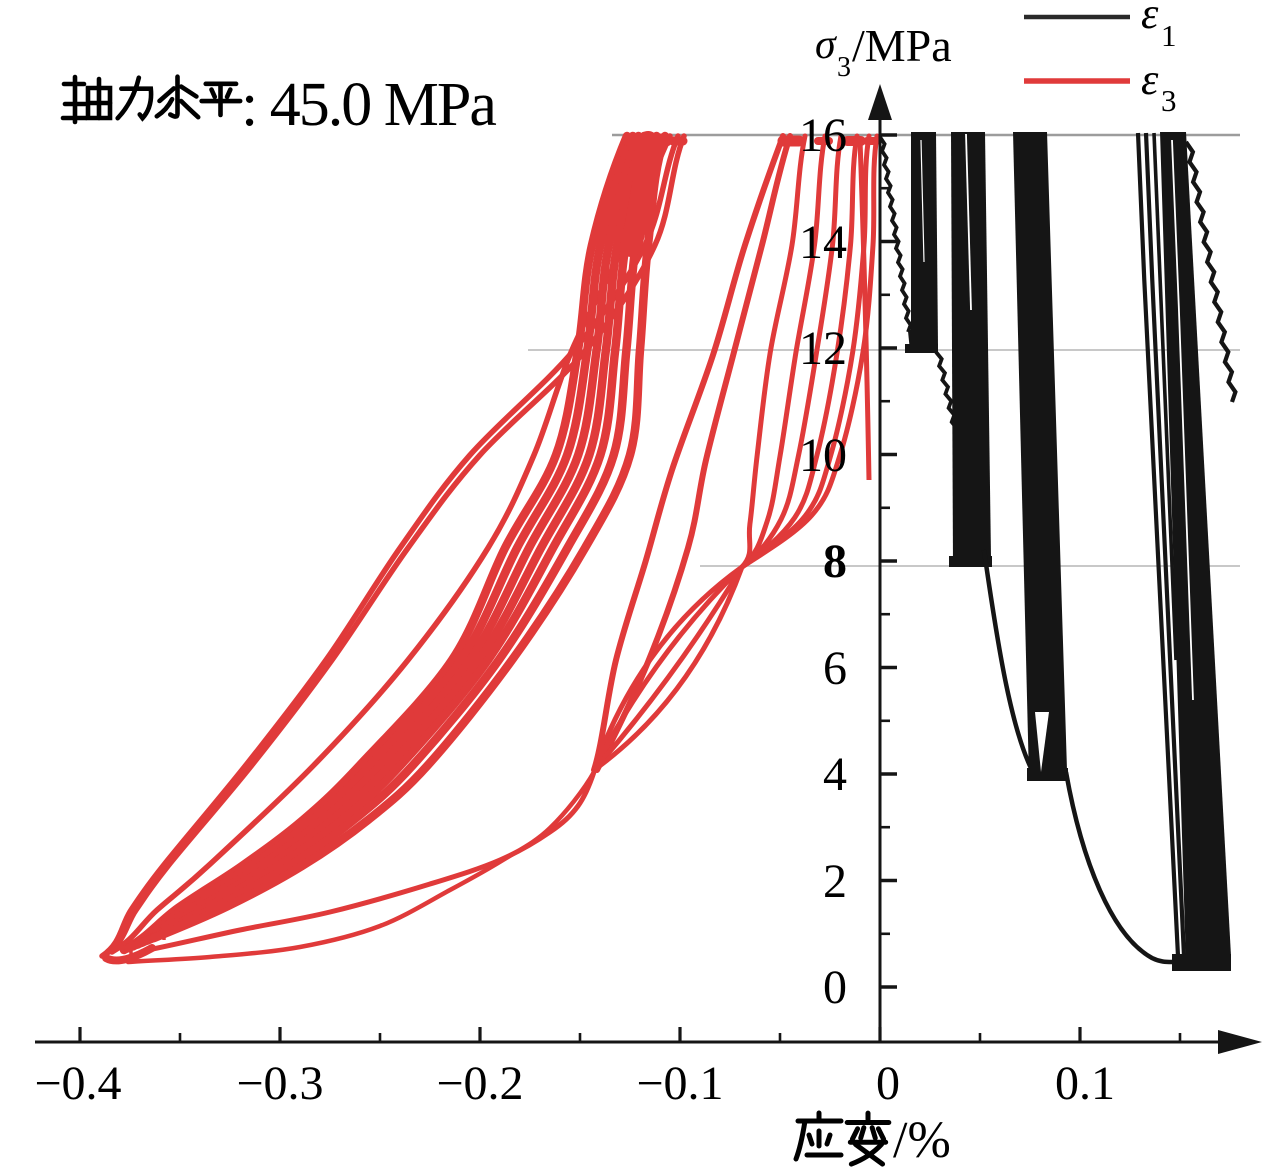  Describe the element at coordinates (902, 45) in the screenshot. I see `svg-text: /MPa` at that location.